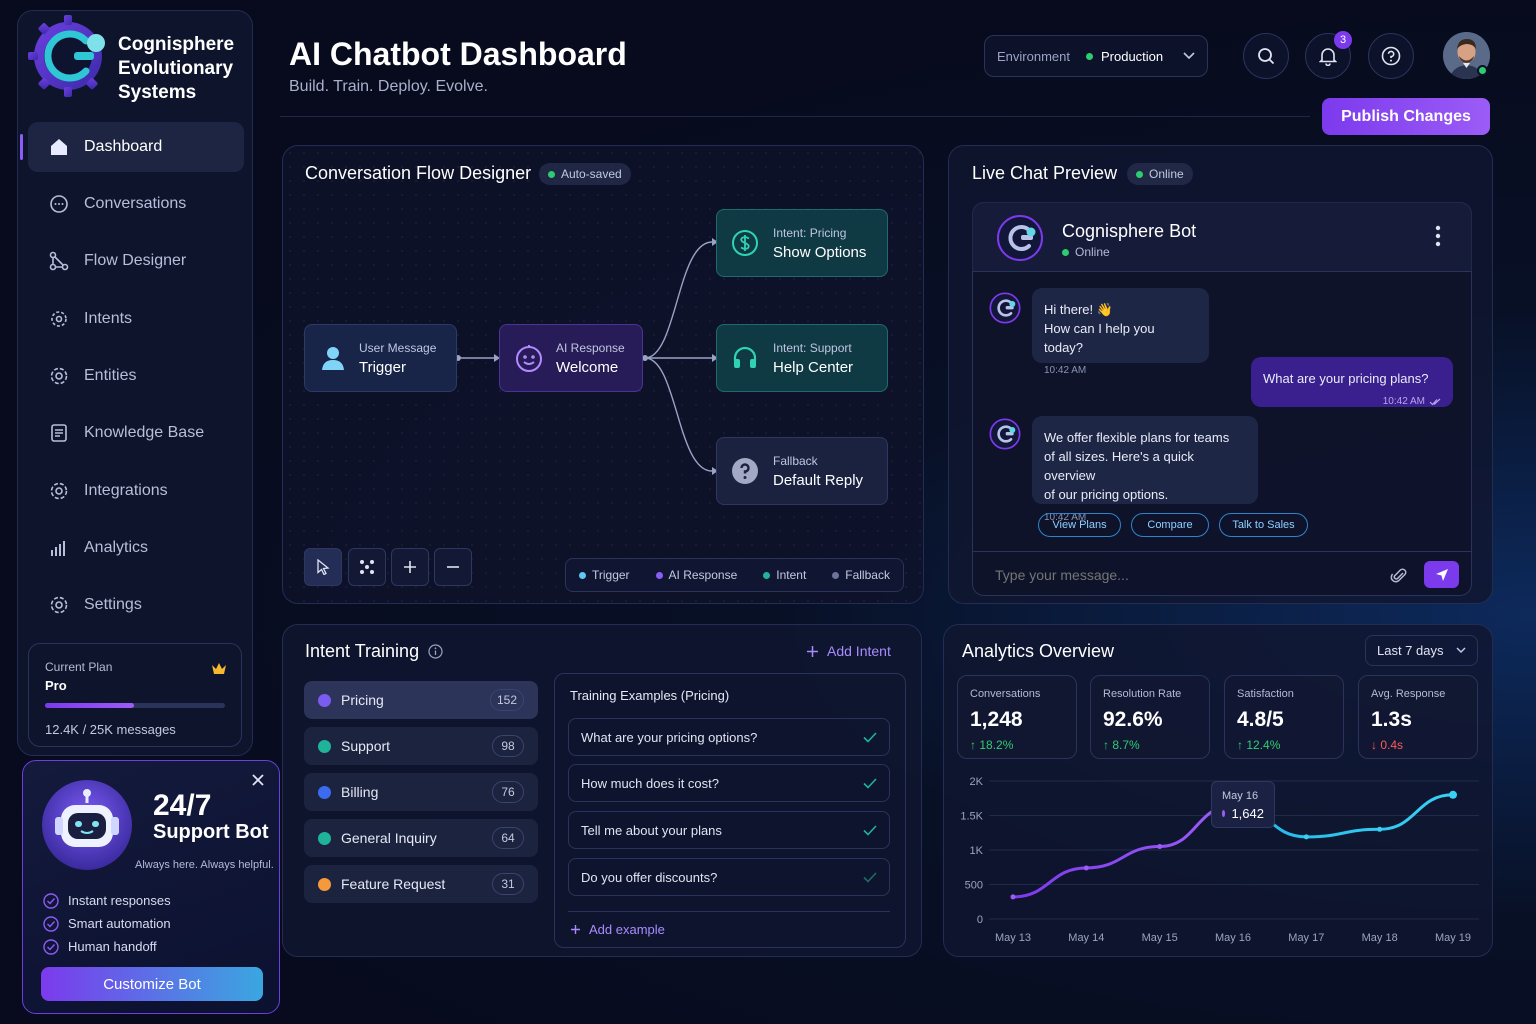  I want to click on chat-input-divider, so click(1222, 551).